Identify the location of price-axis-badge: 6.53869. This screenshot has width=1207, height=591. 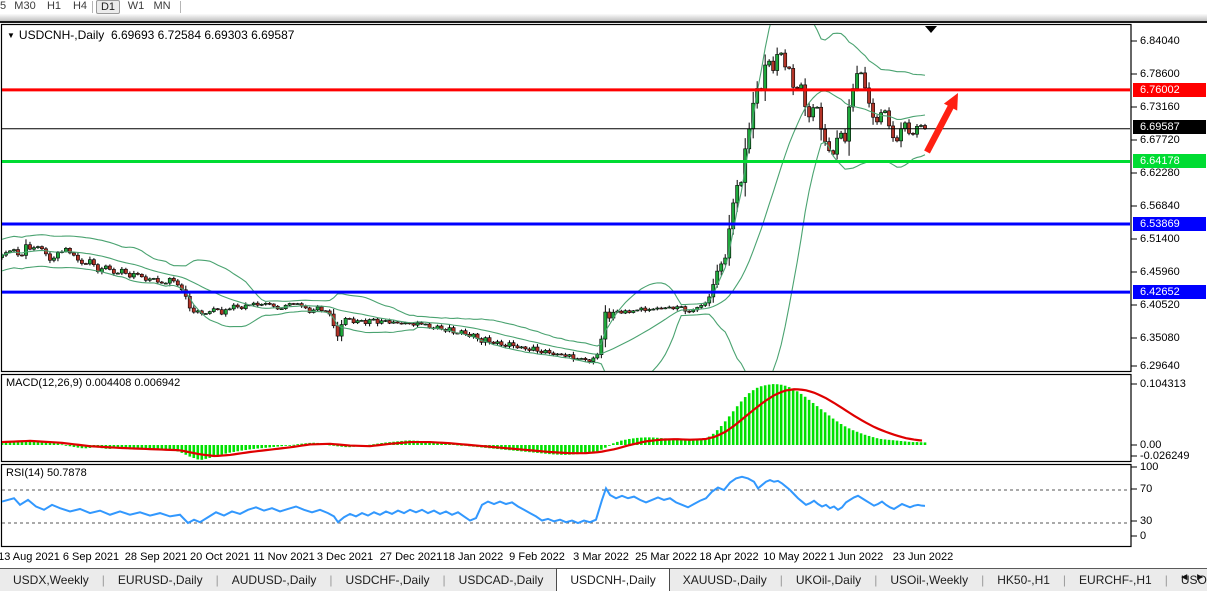
(1169, 224).